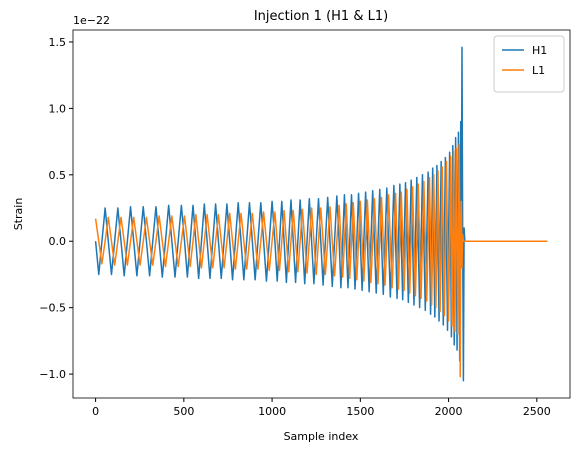 The width and height of the screenshot is (579, 453). I want to click on x-tick-label: 0, so click(95, 411).